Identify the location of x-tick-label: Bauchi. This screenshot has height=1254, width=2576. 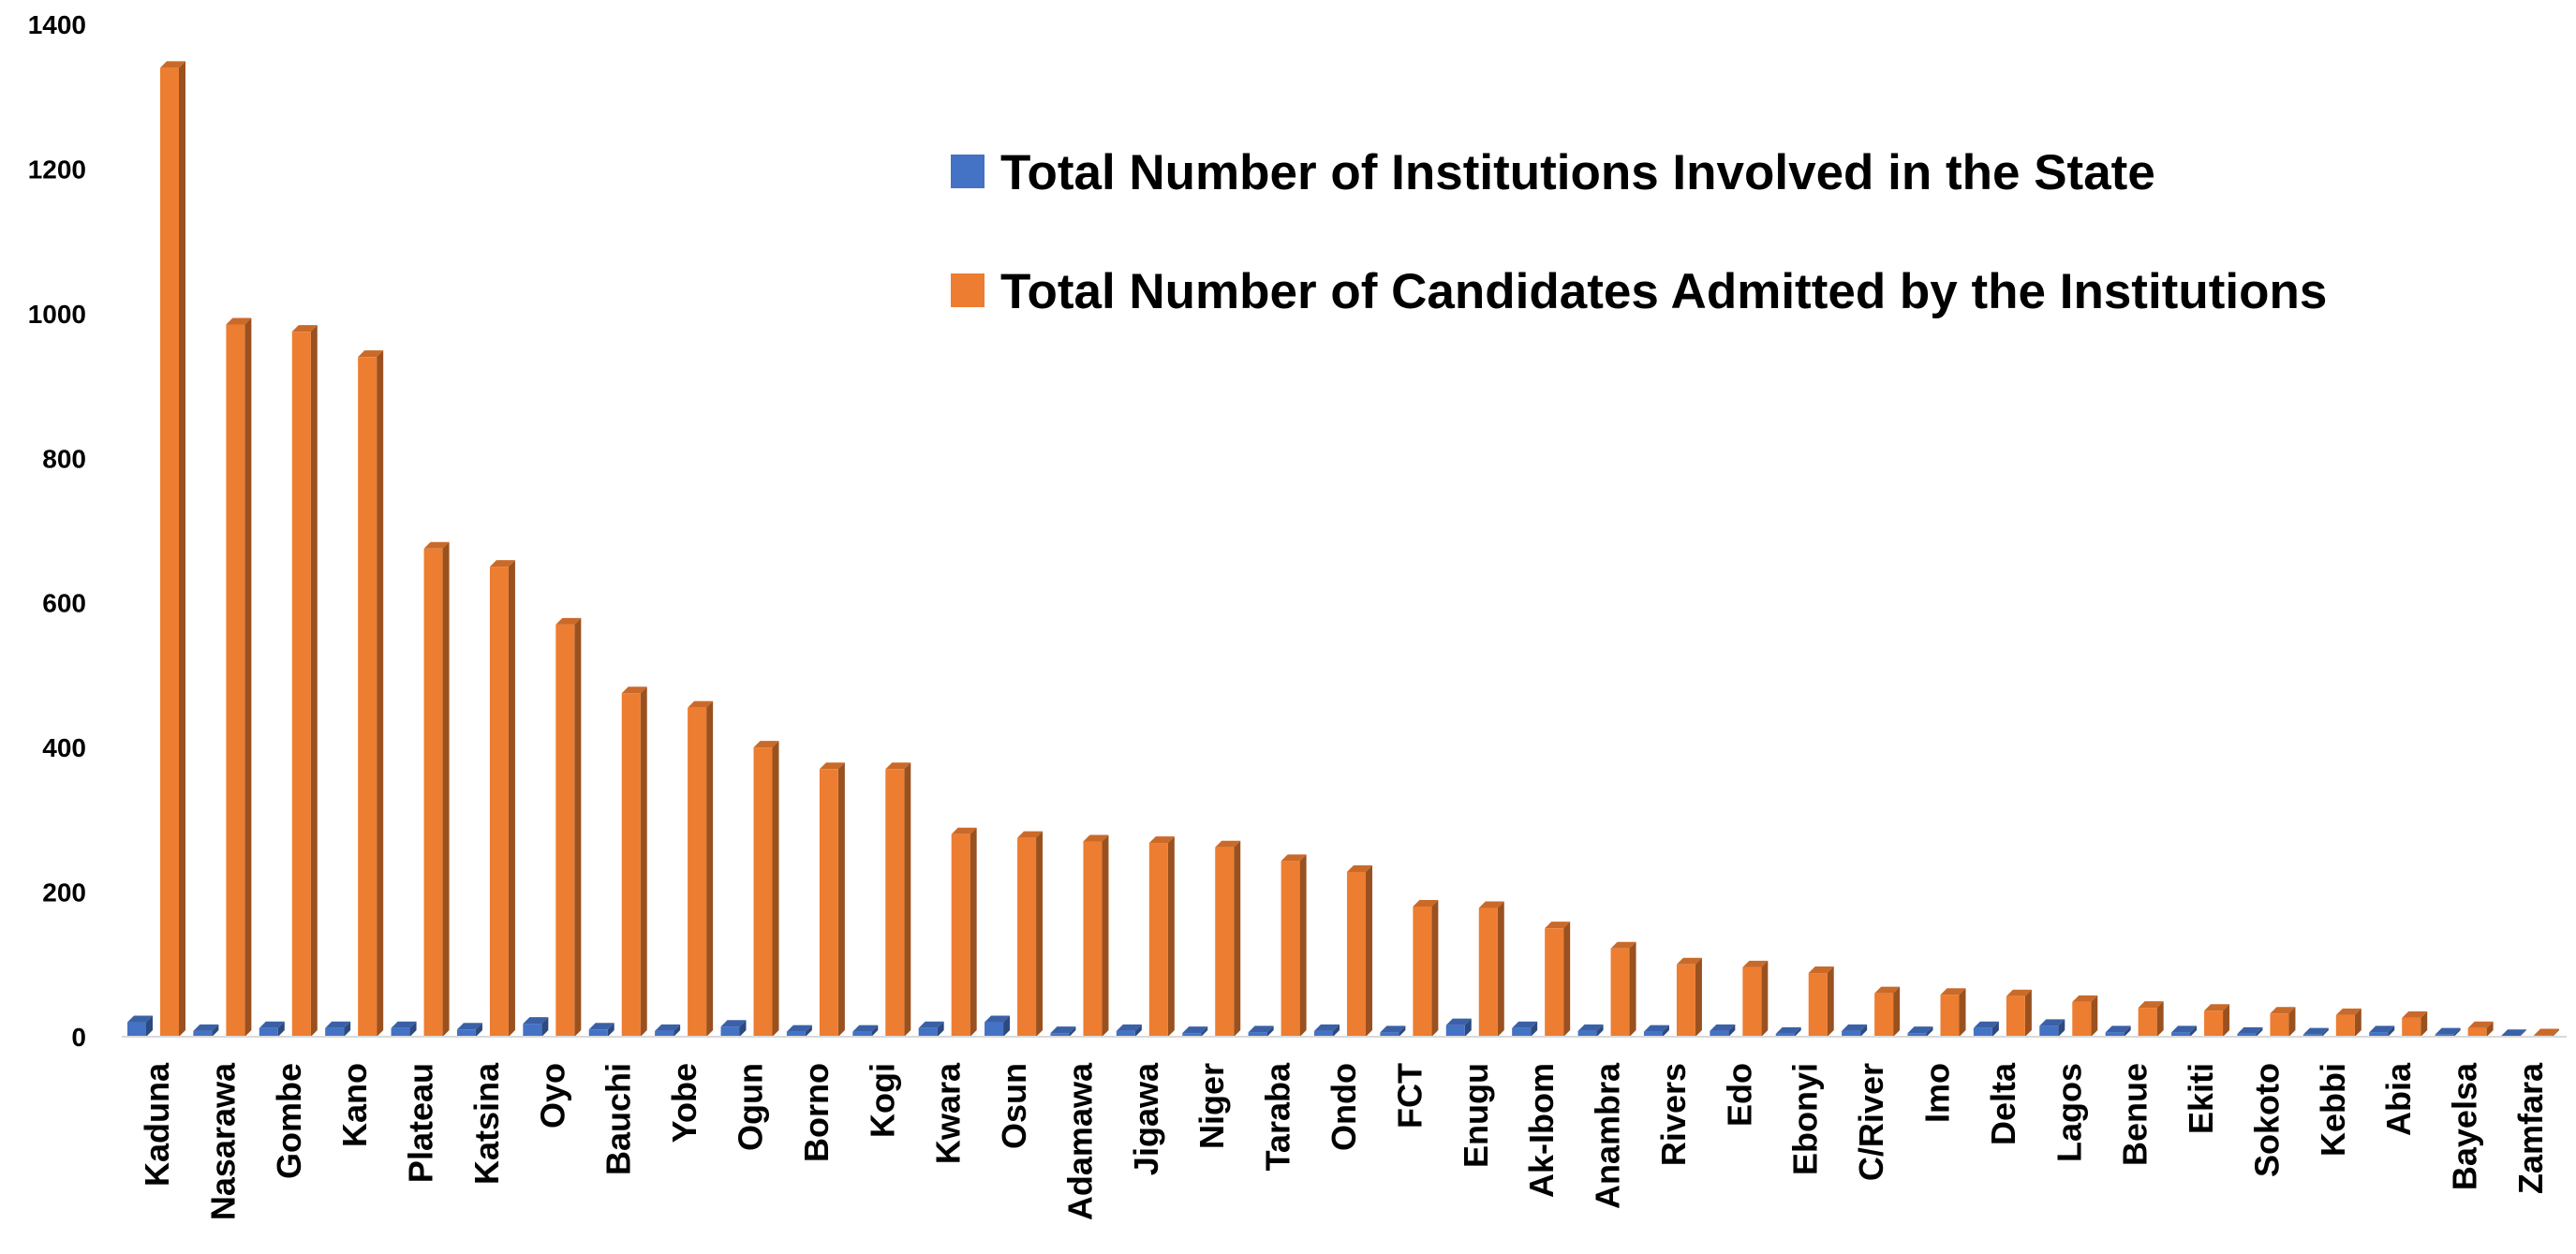
(619, 1119).